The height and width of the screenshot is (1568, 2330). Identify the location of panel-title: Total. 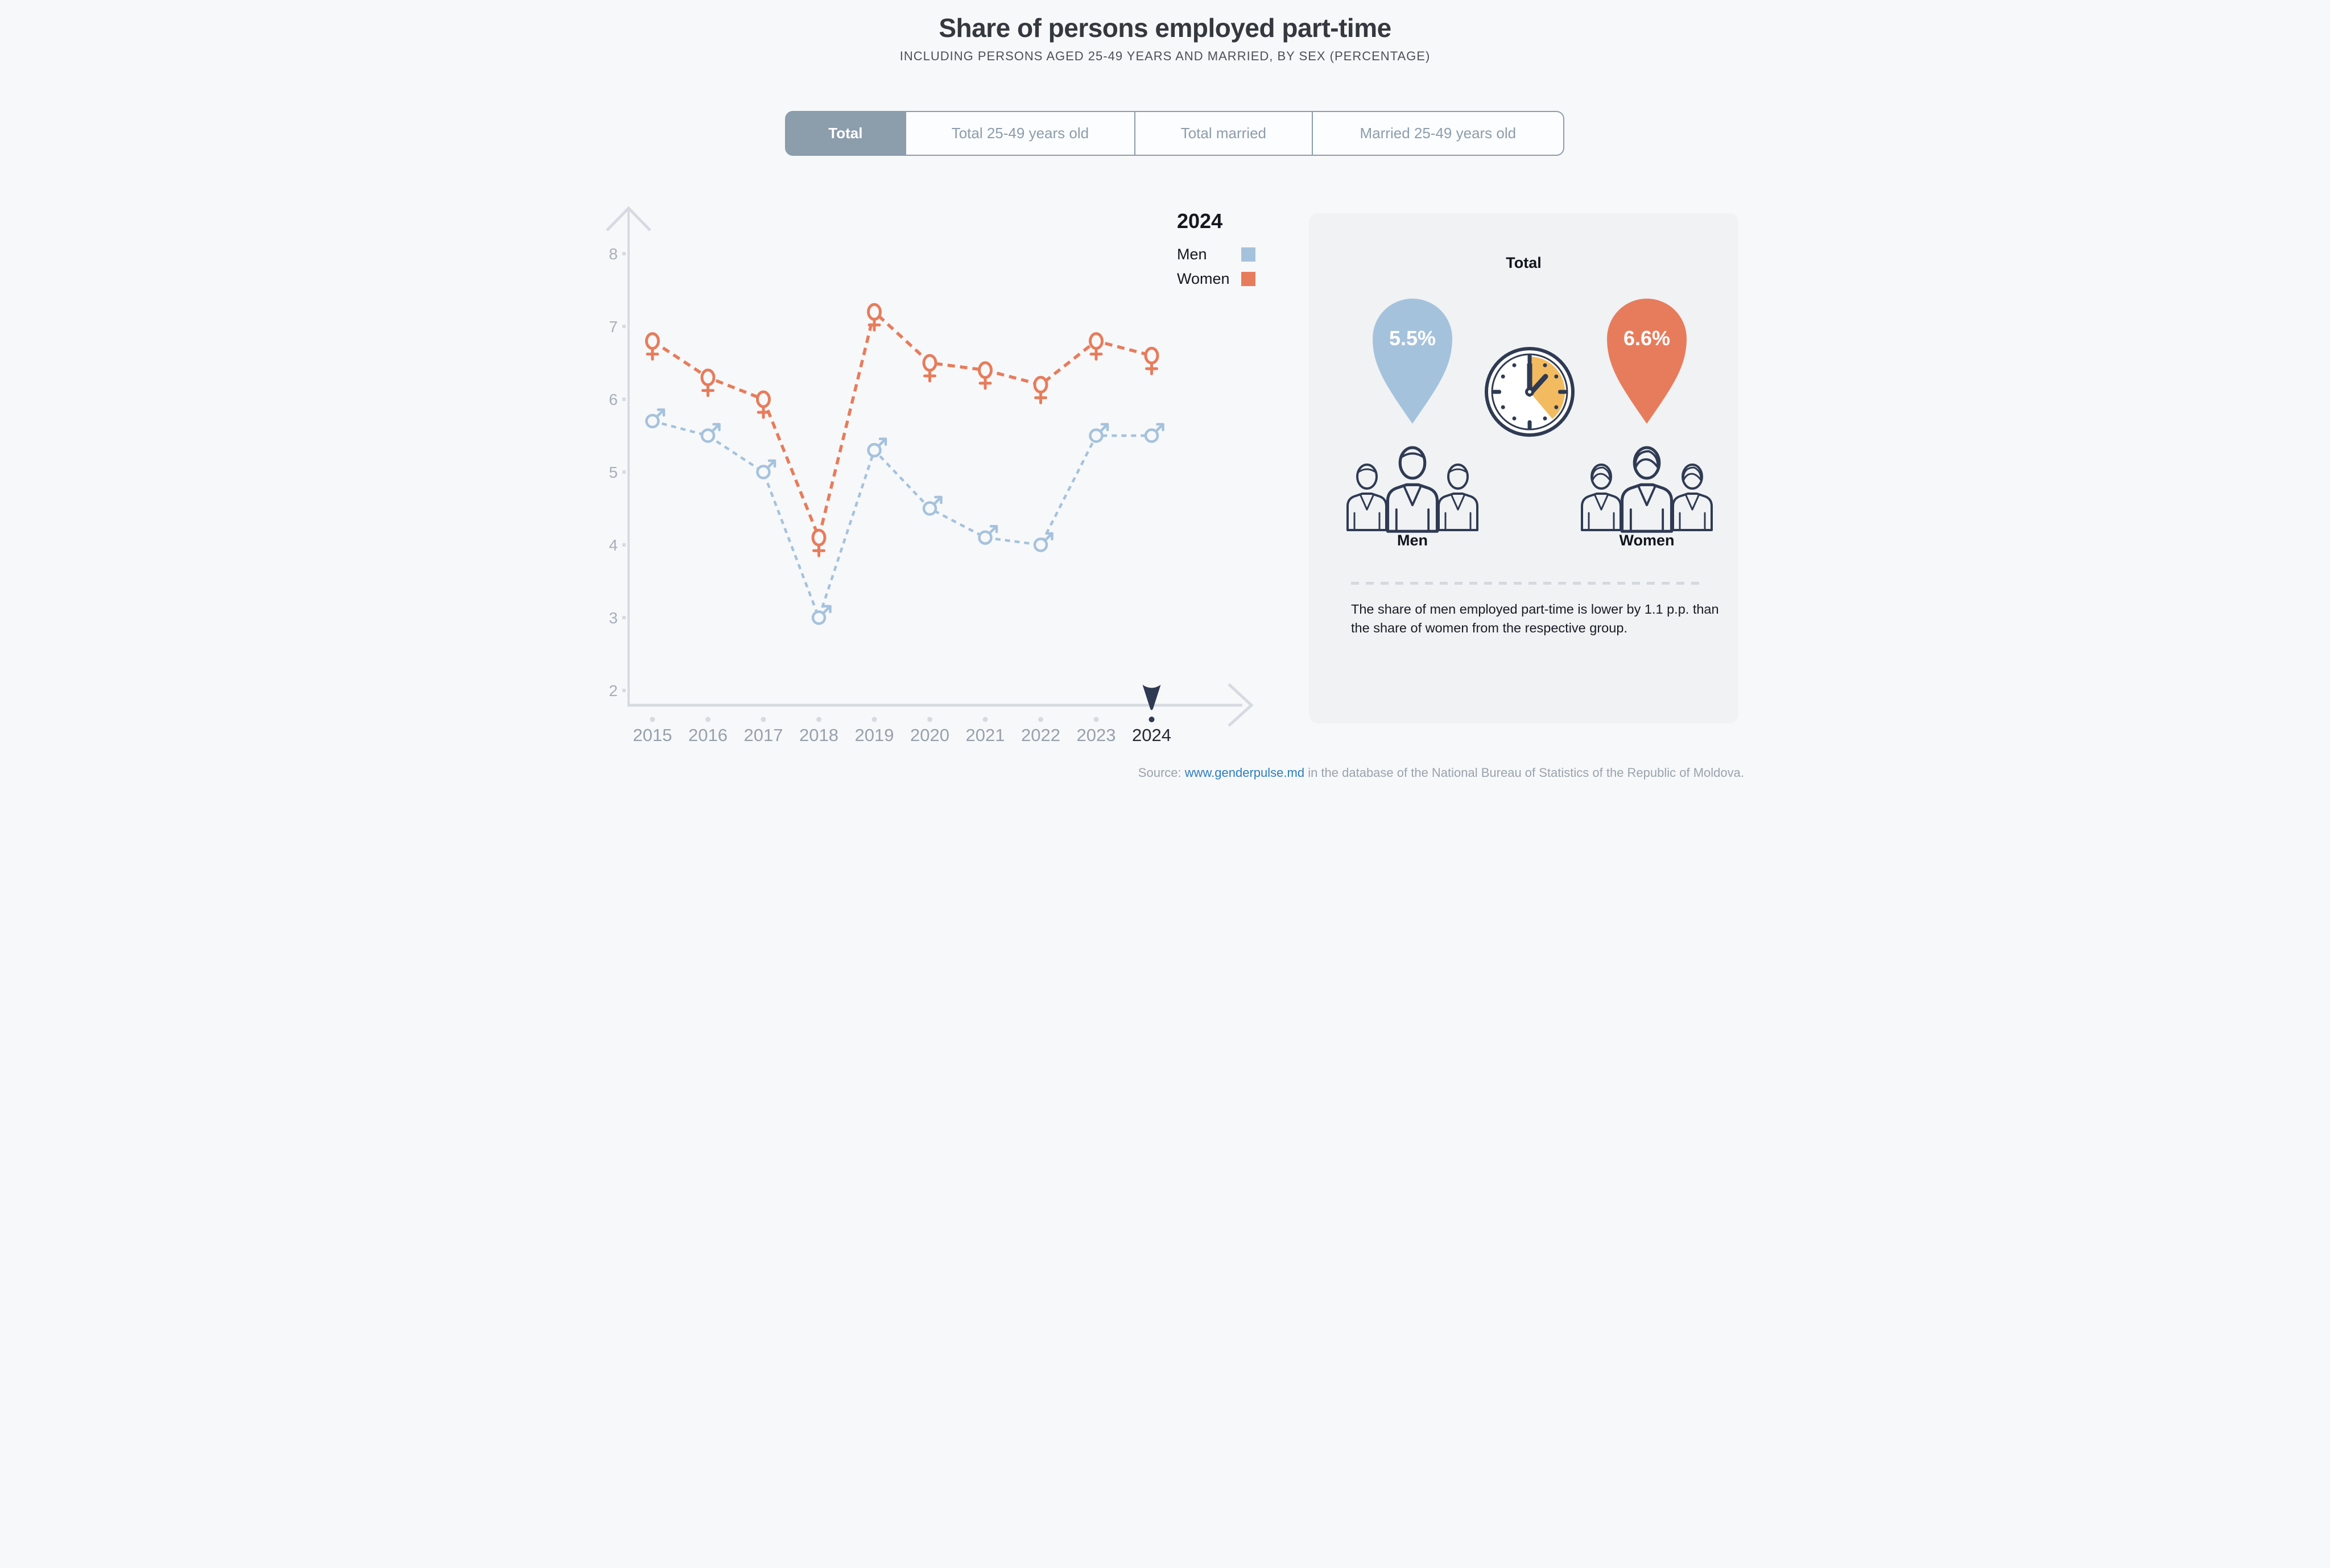
(1524, 262).